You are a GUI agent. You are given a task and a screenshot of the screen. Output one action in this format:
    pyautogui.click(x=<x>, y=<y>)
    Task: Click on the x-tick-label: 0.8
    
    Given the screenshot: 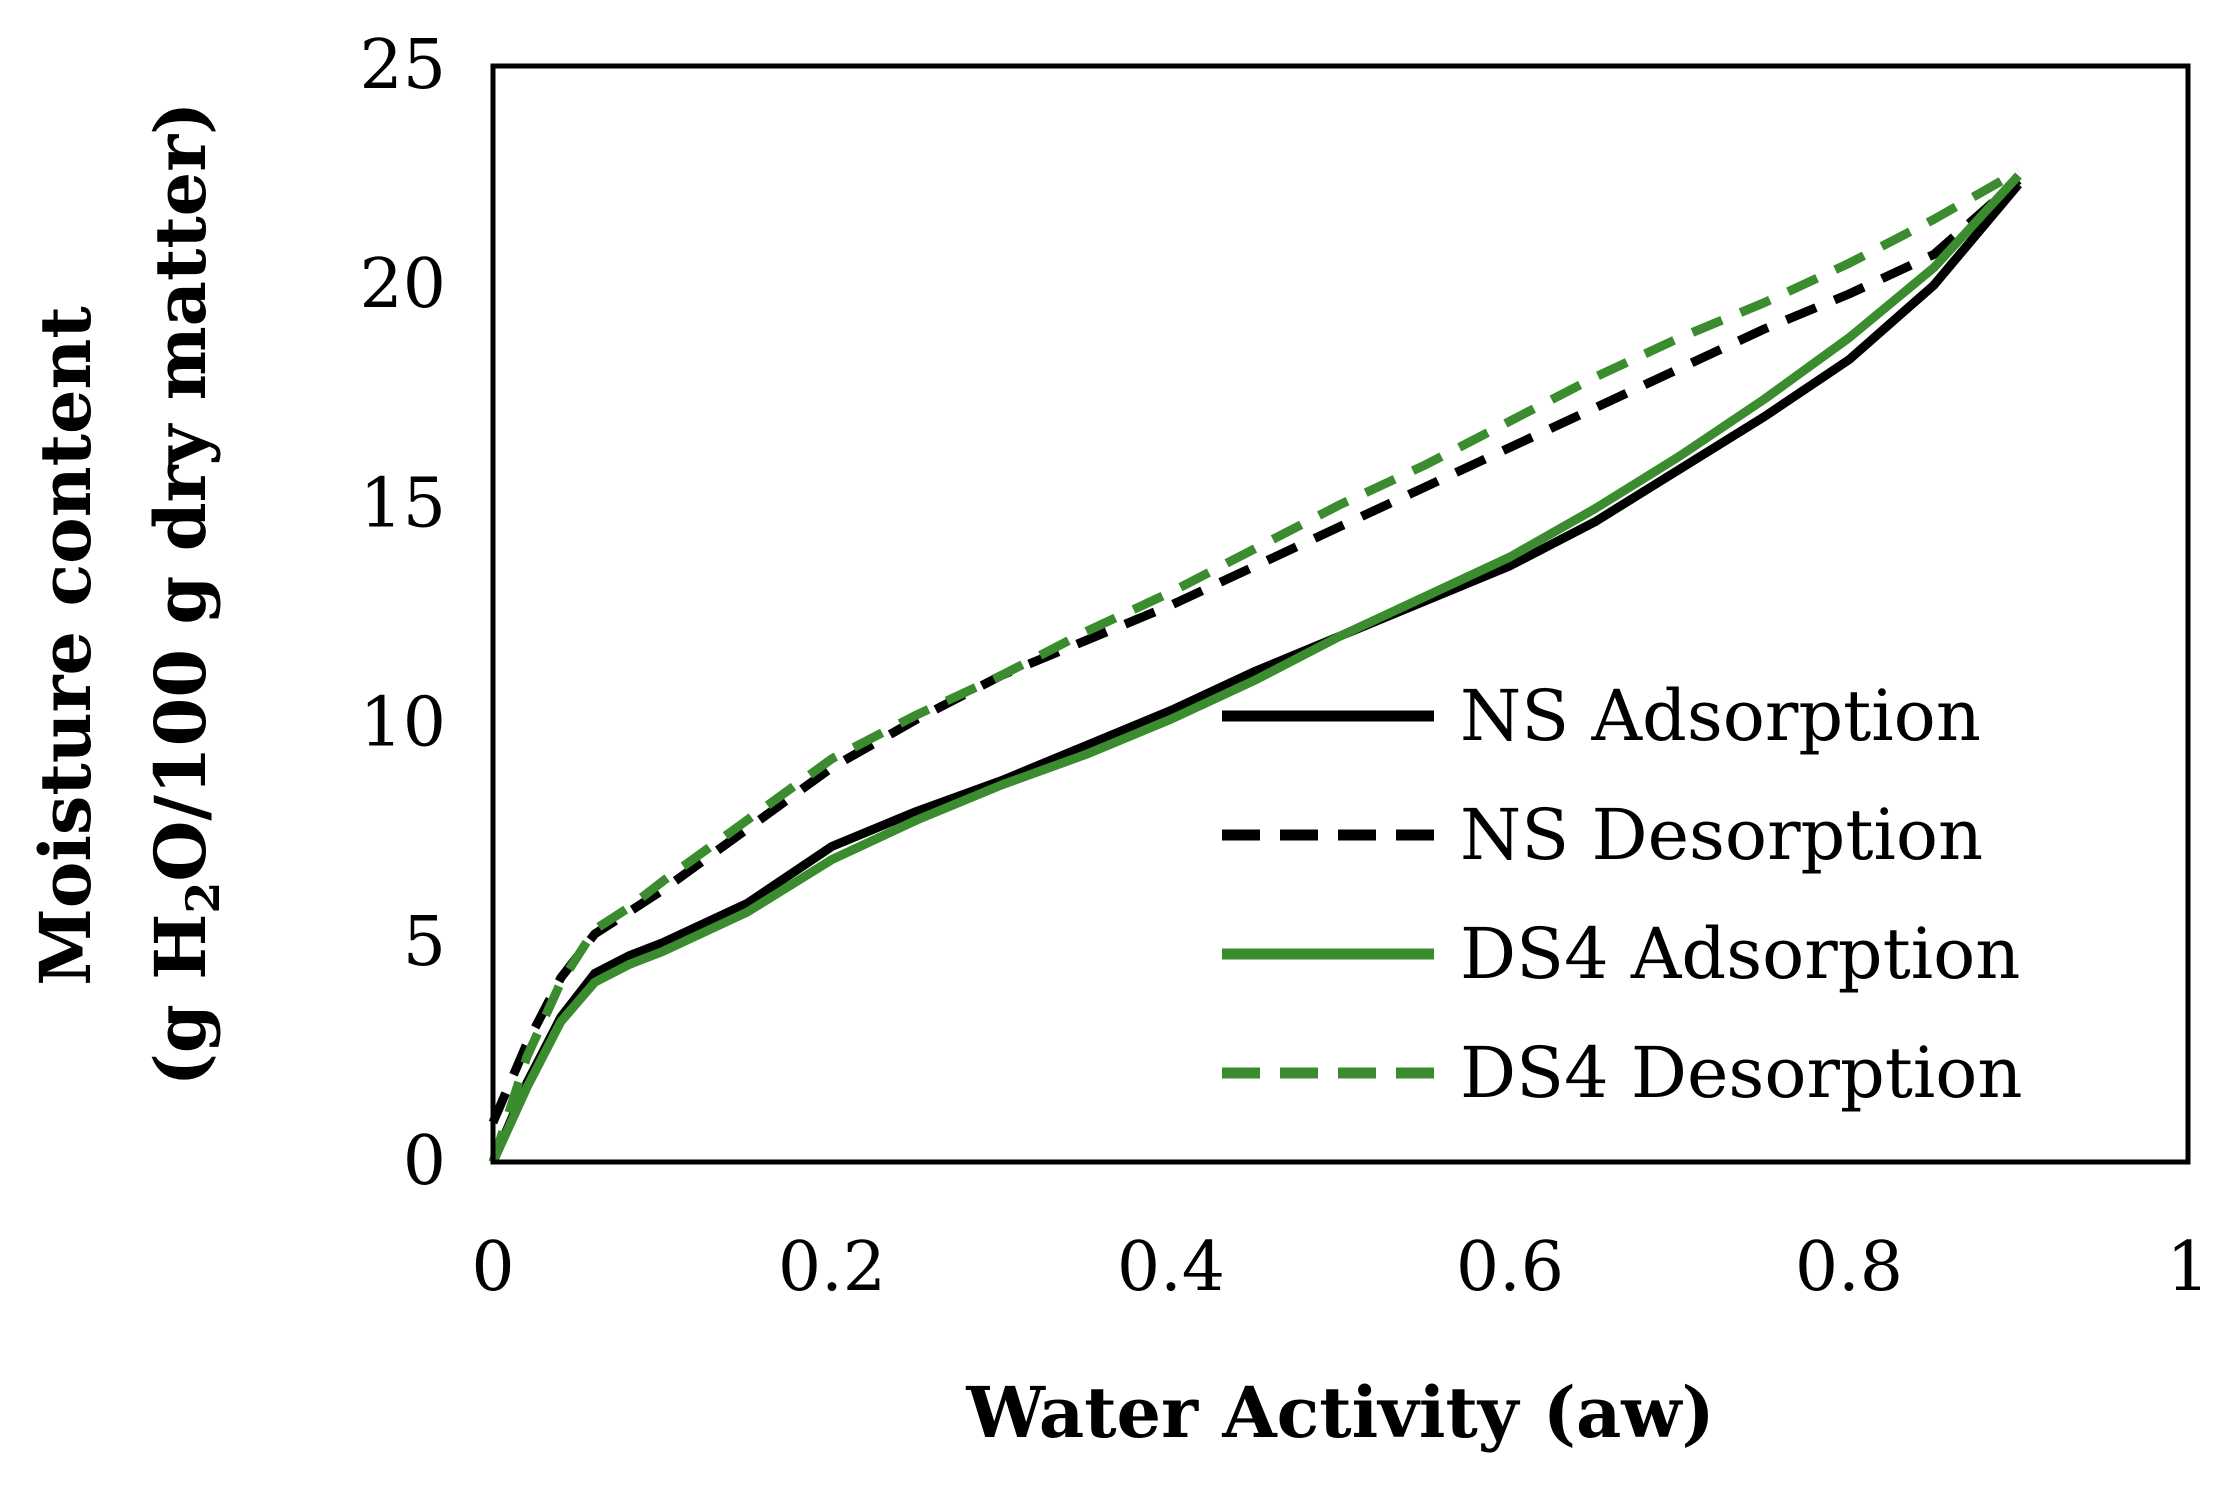 What is the action you would take?
    pyautogui.click(x=1849, y=1267)
    